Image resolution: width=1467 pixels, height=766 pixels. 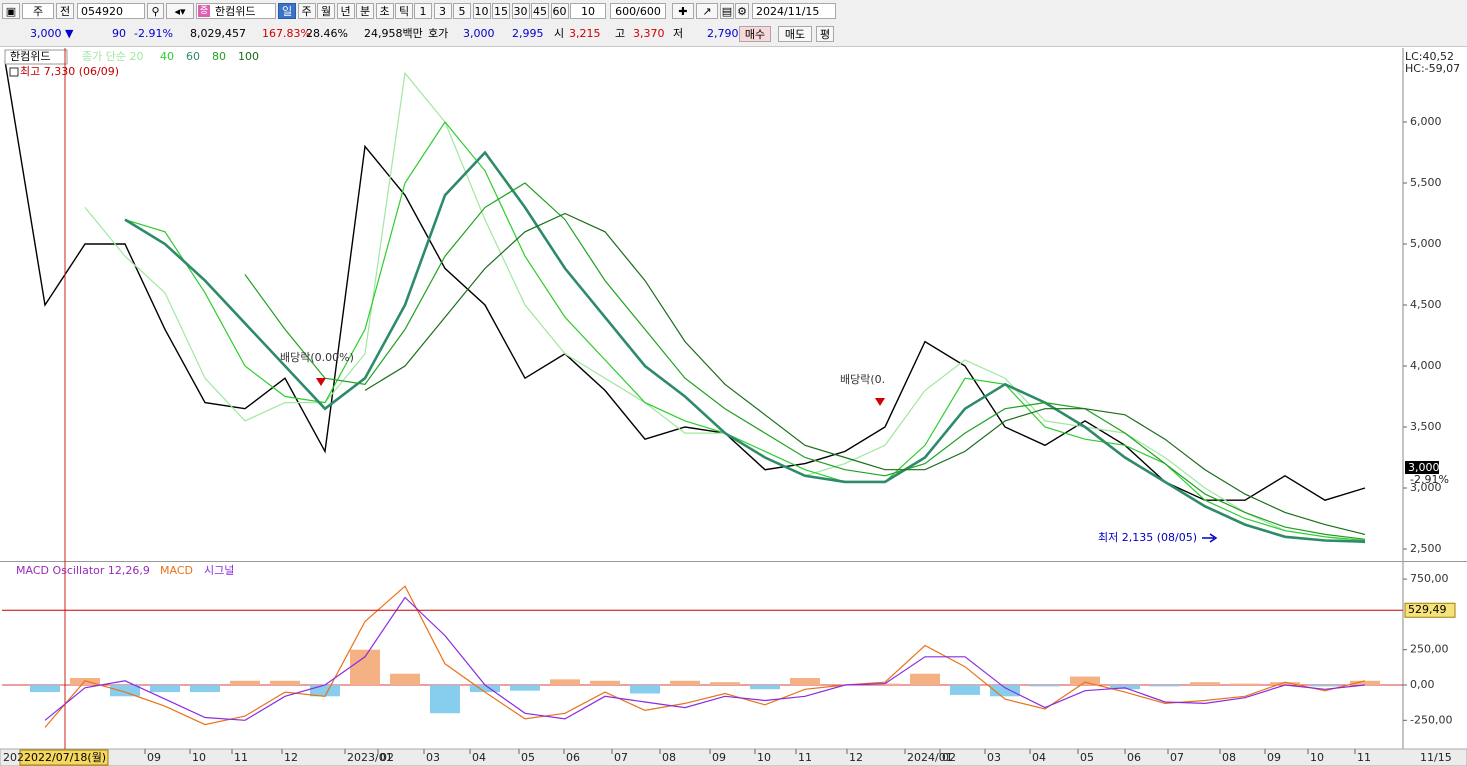 What do you see at coordinates (723, 33) in the screenshot?
I see `low: 2,790` at bounding box center [723, 33].